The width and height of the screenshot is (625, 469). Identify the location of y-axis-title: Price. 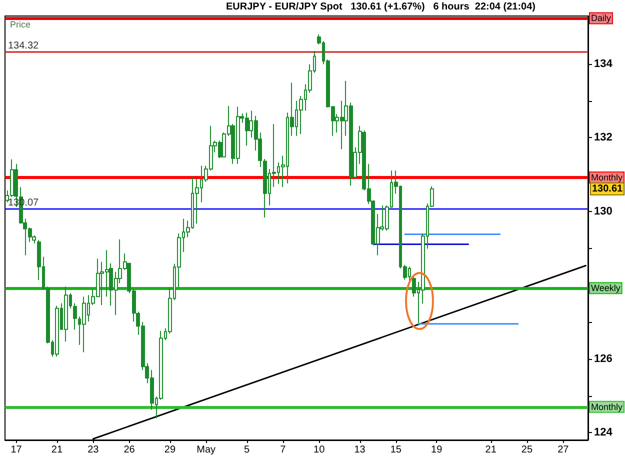
(20, 25).